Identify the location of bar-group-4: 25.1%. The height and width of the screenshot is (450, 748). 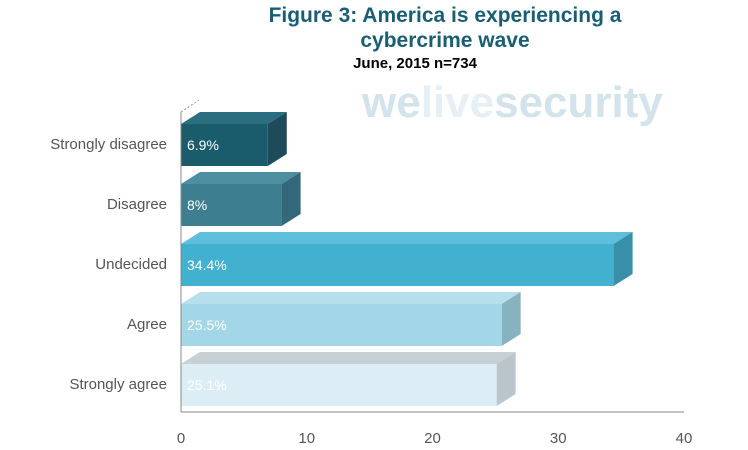
(348, 379).